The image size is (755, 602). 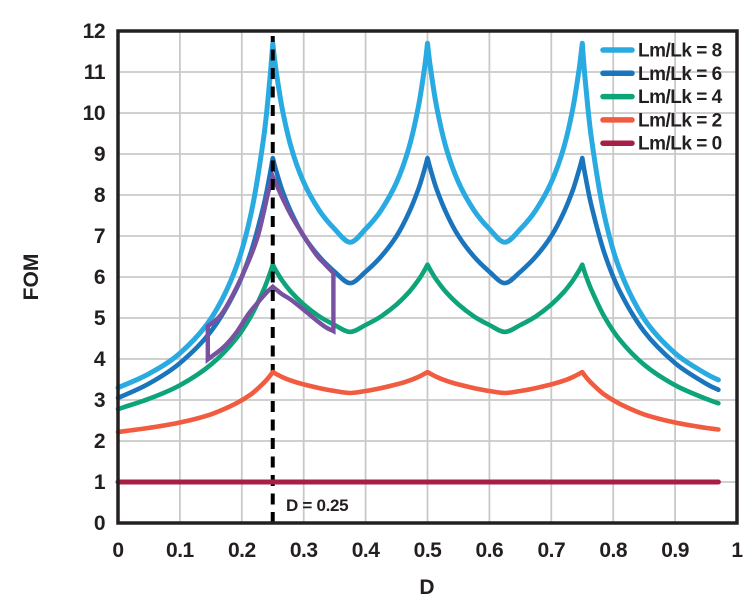 I want to click on x-tick-label: 0.5, so click(x=428, y=550).